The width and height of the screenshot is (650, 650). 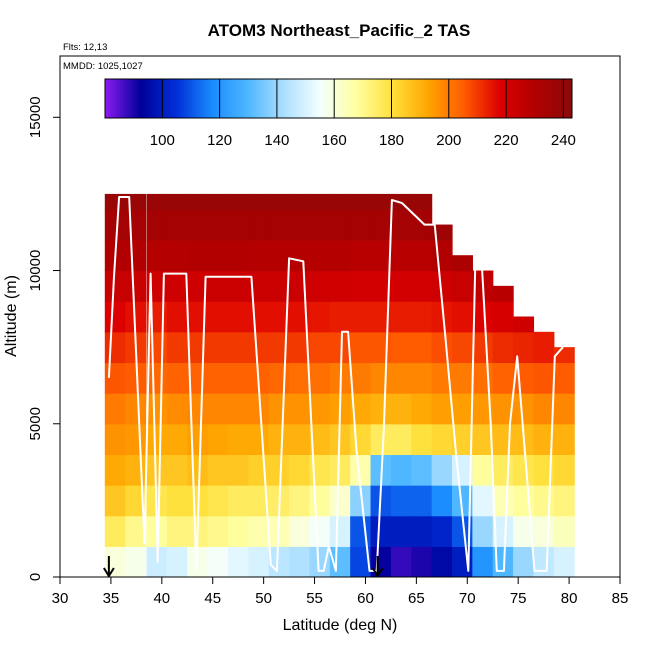 I want to click on colorbar: 100 120 140 160 180 200 220 240, so click(x=340, y=113).